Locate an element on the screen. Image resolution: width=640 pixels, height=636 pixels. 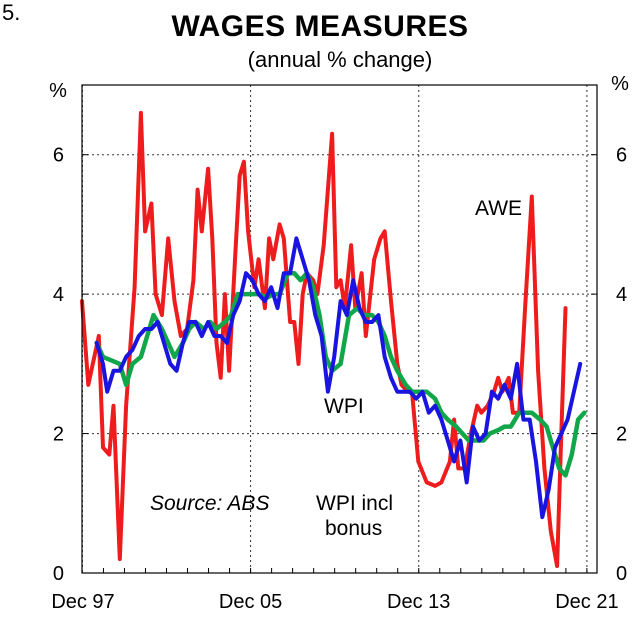
y-tick-label-right-0: 0 is located at coordinates (621, 574).